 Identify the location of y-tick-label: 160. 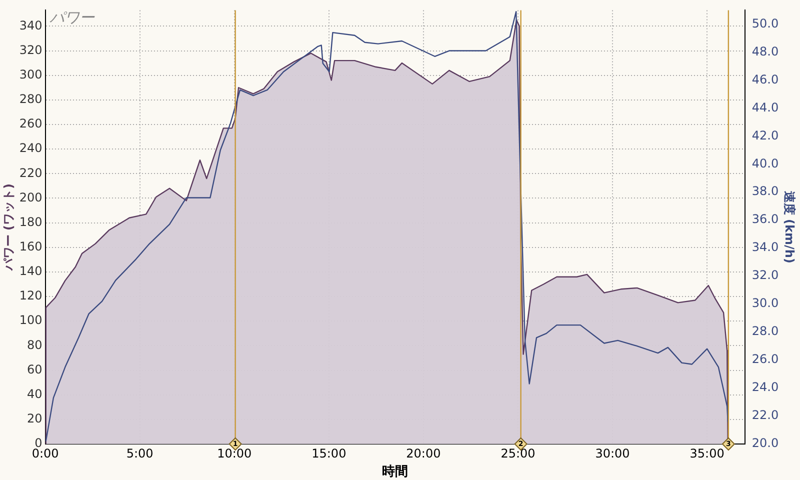
(30, 247).